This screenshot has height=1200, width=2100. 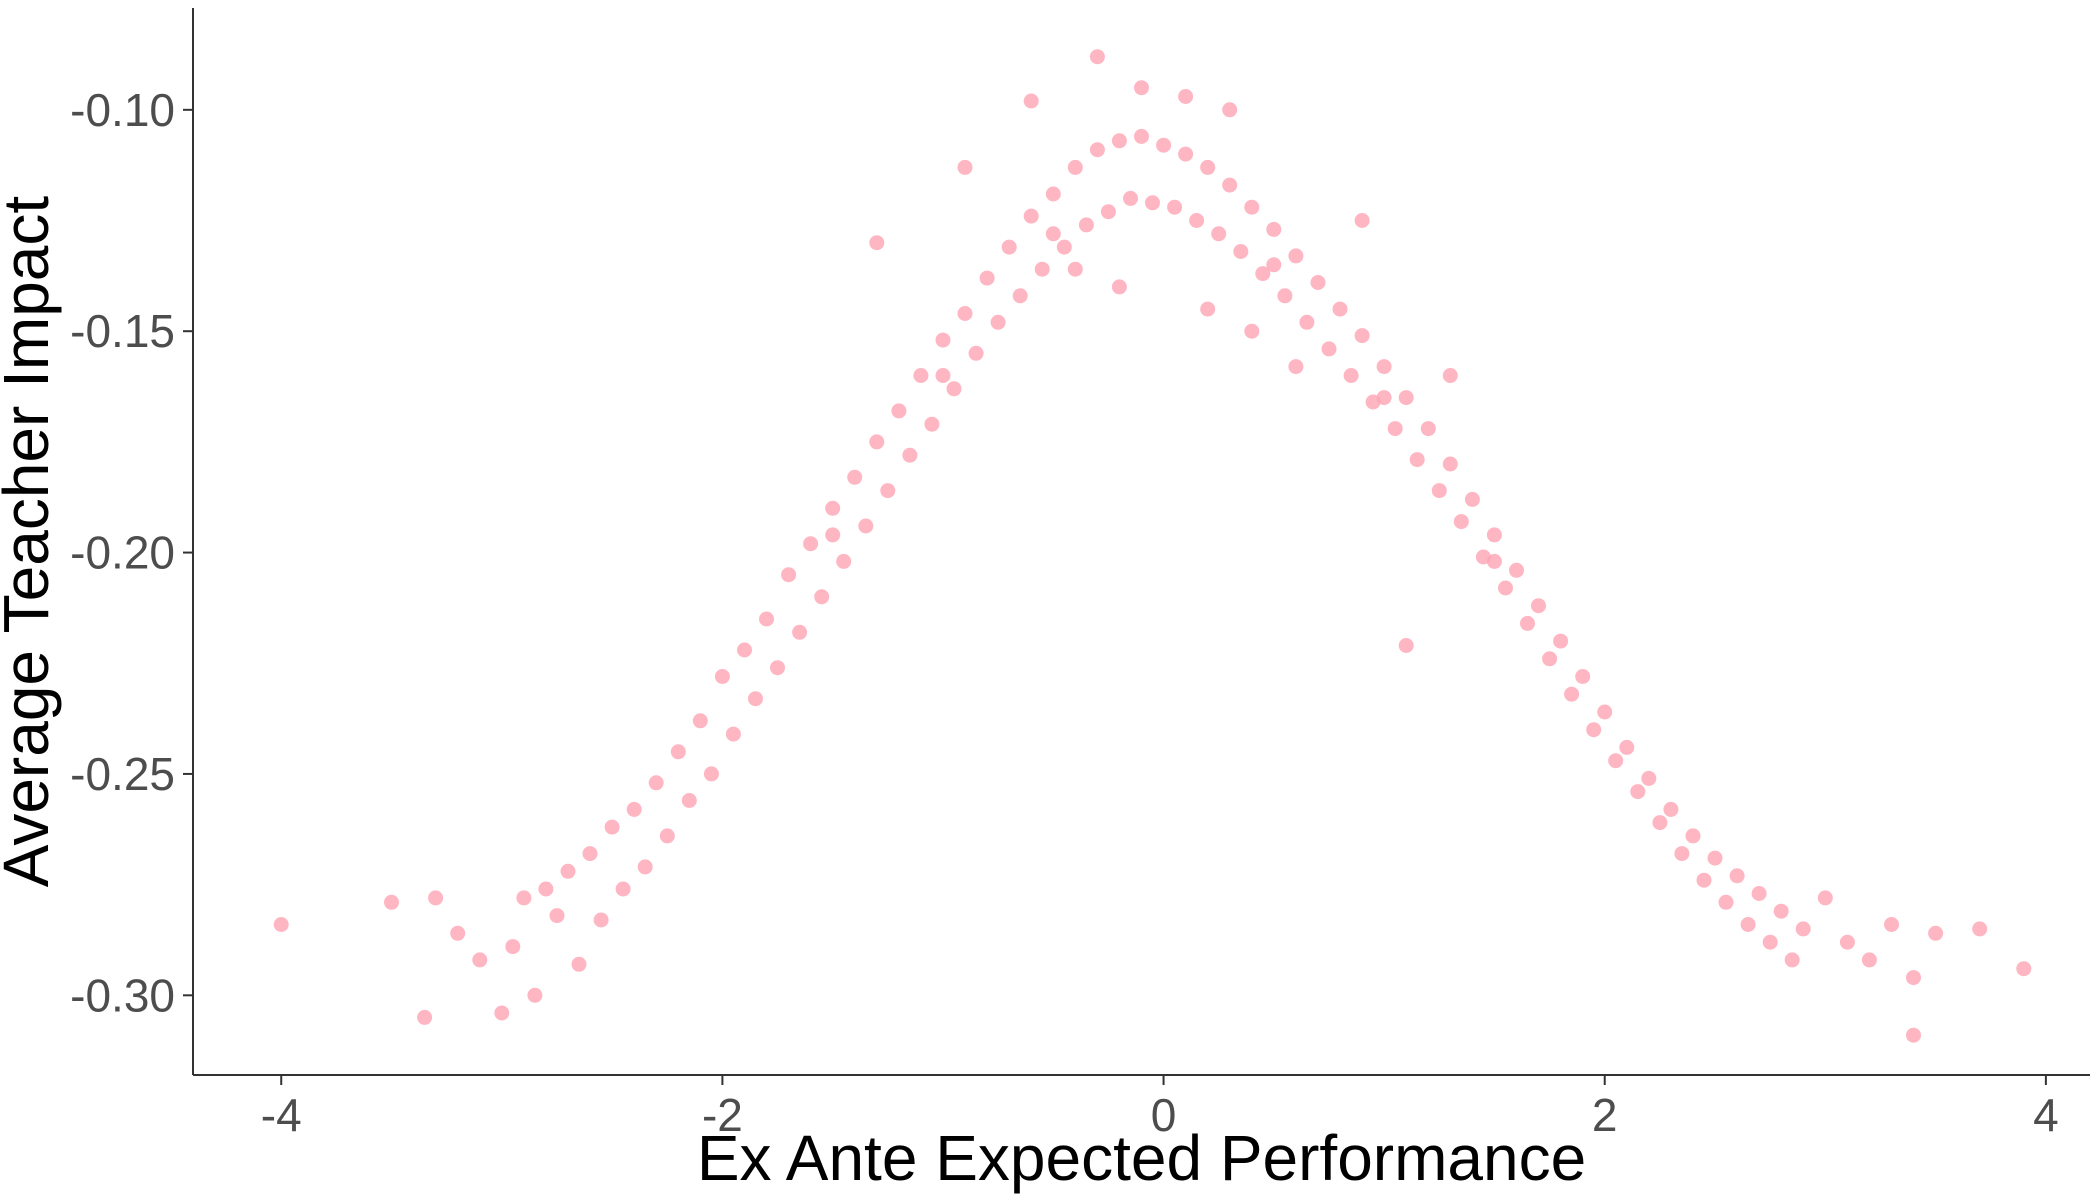 What do you see at coordinates (122, 553) in the screenshot?
I see `y-tick-label: -0.20` at bounding box center [122, 553].